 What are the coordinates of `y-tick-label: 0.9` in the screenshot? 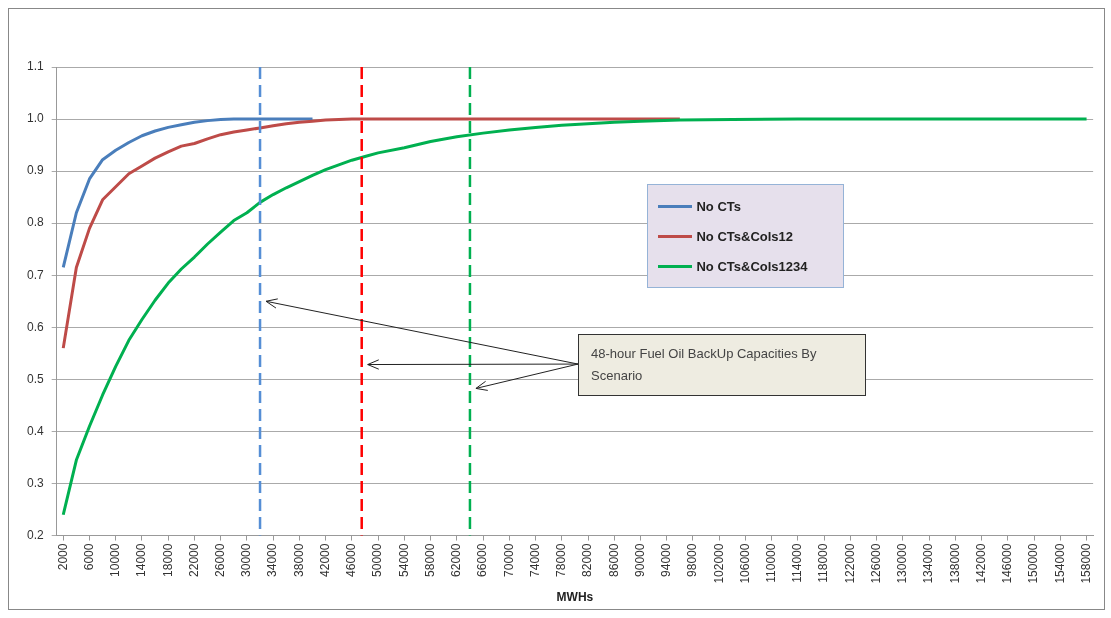 It's located at (35, 170).